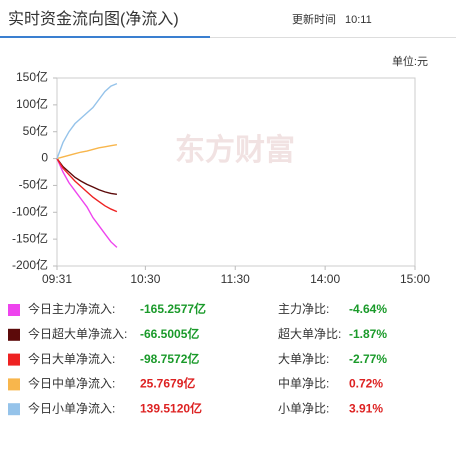 The height and width of the screenshot is (449, 456). Describe the element at coordinates (30, 264) in the screenshot. I see `y-tick-label: -200亿` at that location.